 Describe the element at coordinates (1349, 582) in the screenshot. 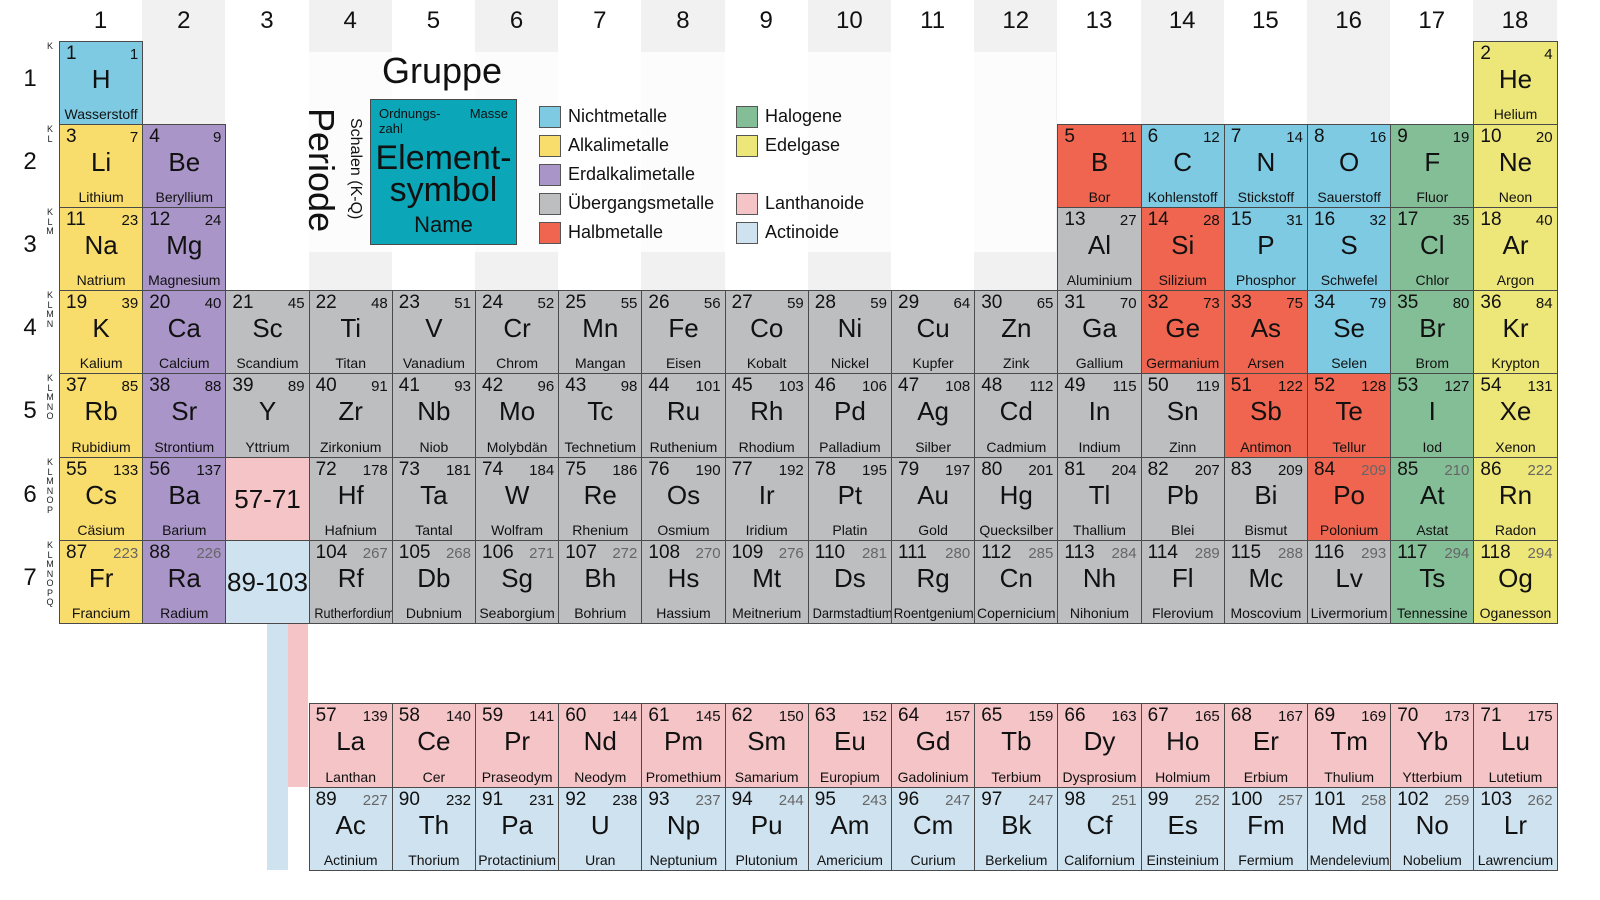

I see `element-cell-lv: 116 293 Lv Livermorium` at that location.